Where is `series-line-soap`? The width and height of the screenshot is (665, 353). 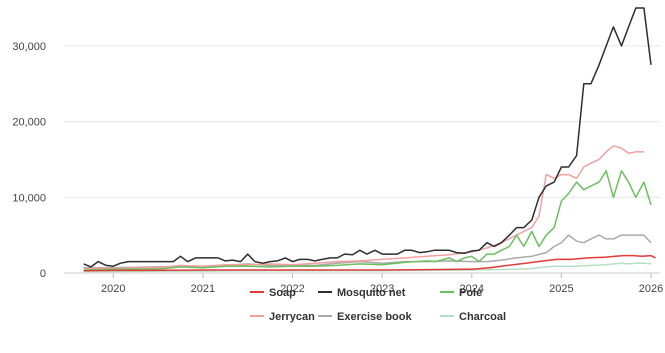 series-line-soap is located at coordinates (369, 263).